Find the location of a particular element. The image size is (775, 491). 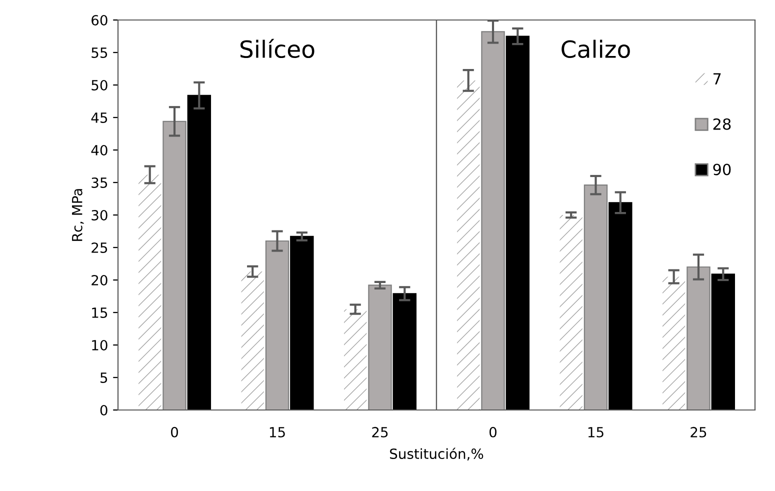

y-tick-label: 55 is located at coordinates (100, 53).